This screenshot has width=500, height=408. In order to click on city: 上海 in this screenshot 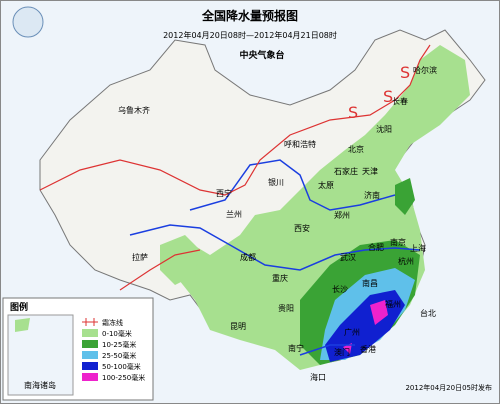, I will do `click(418, 248)`.